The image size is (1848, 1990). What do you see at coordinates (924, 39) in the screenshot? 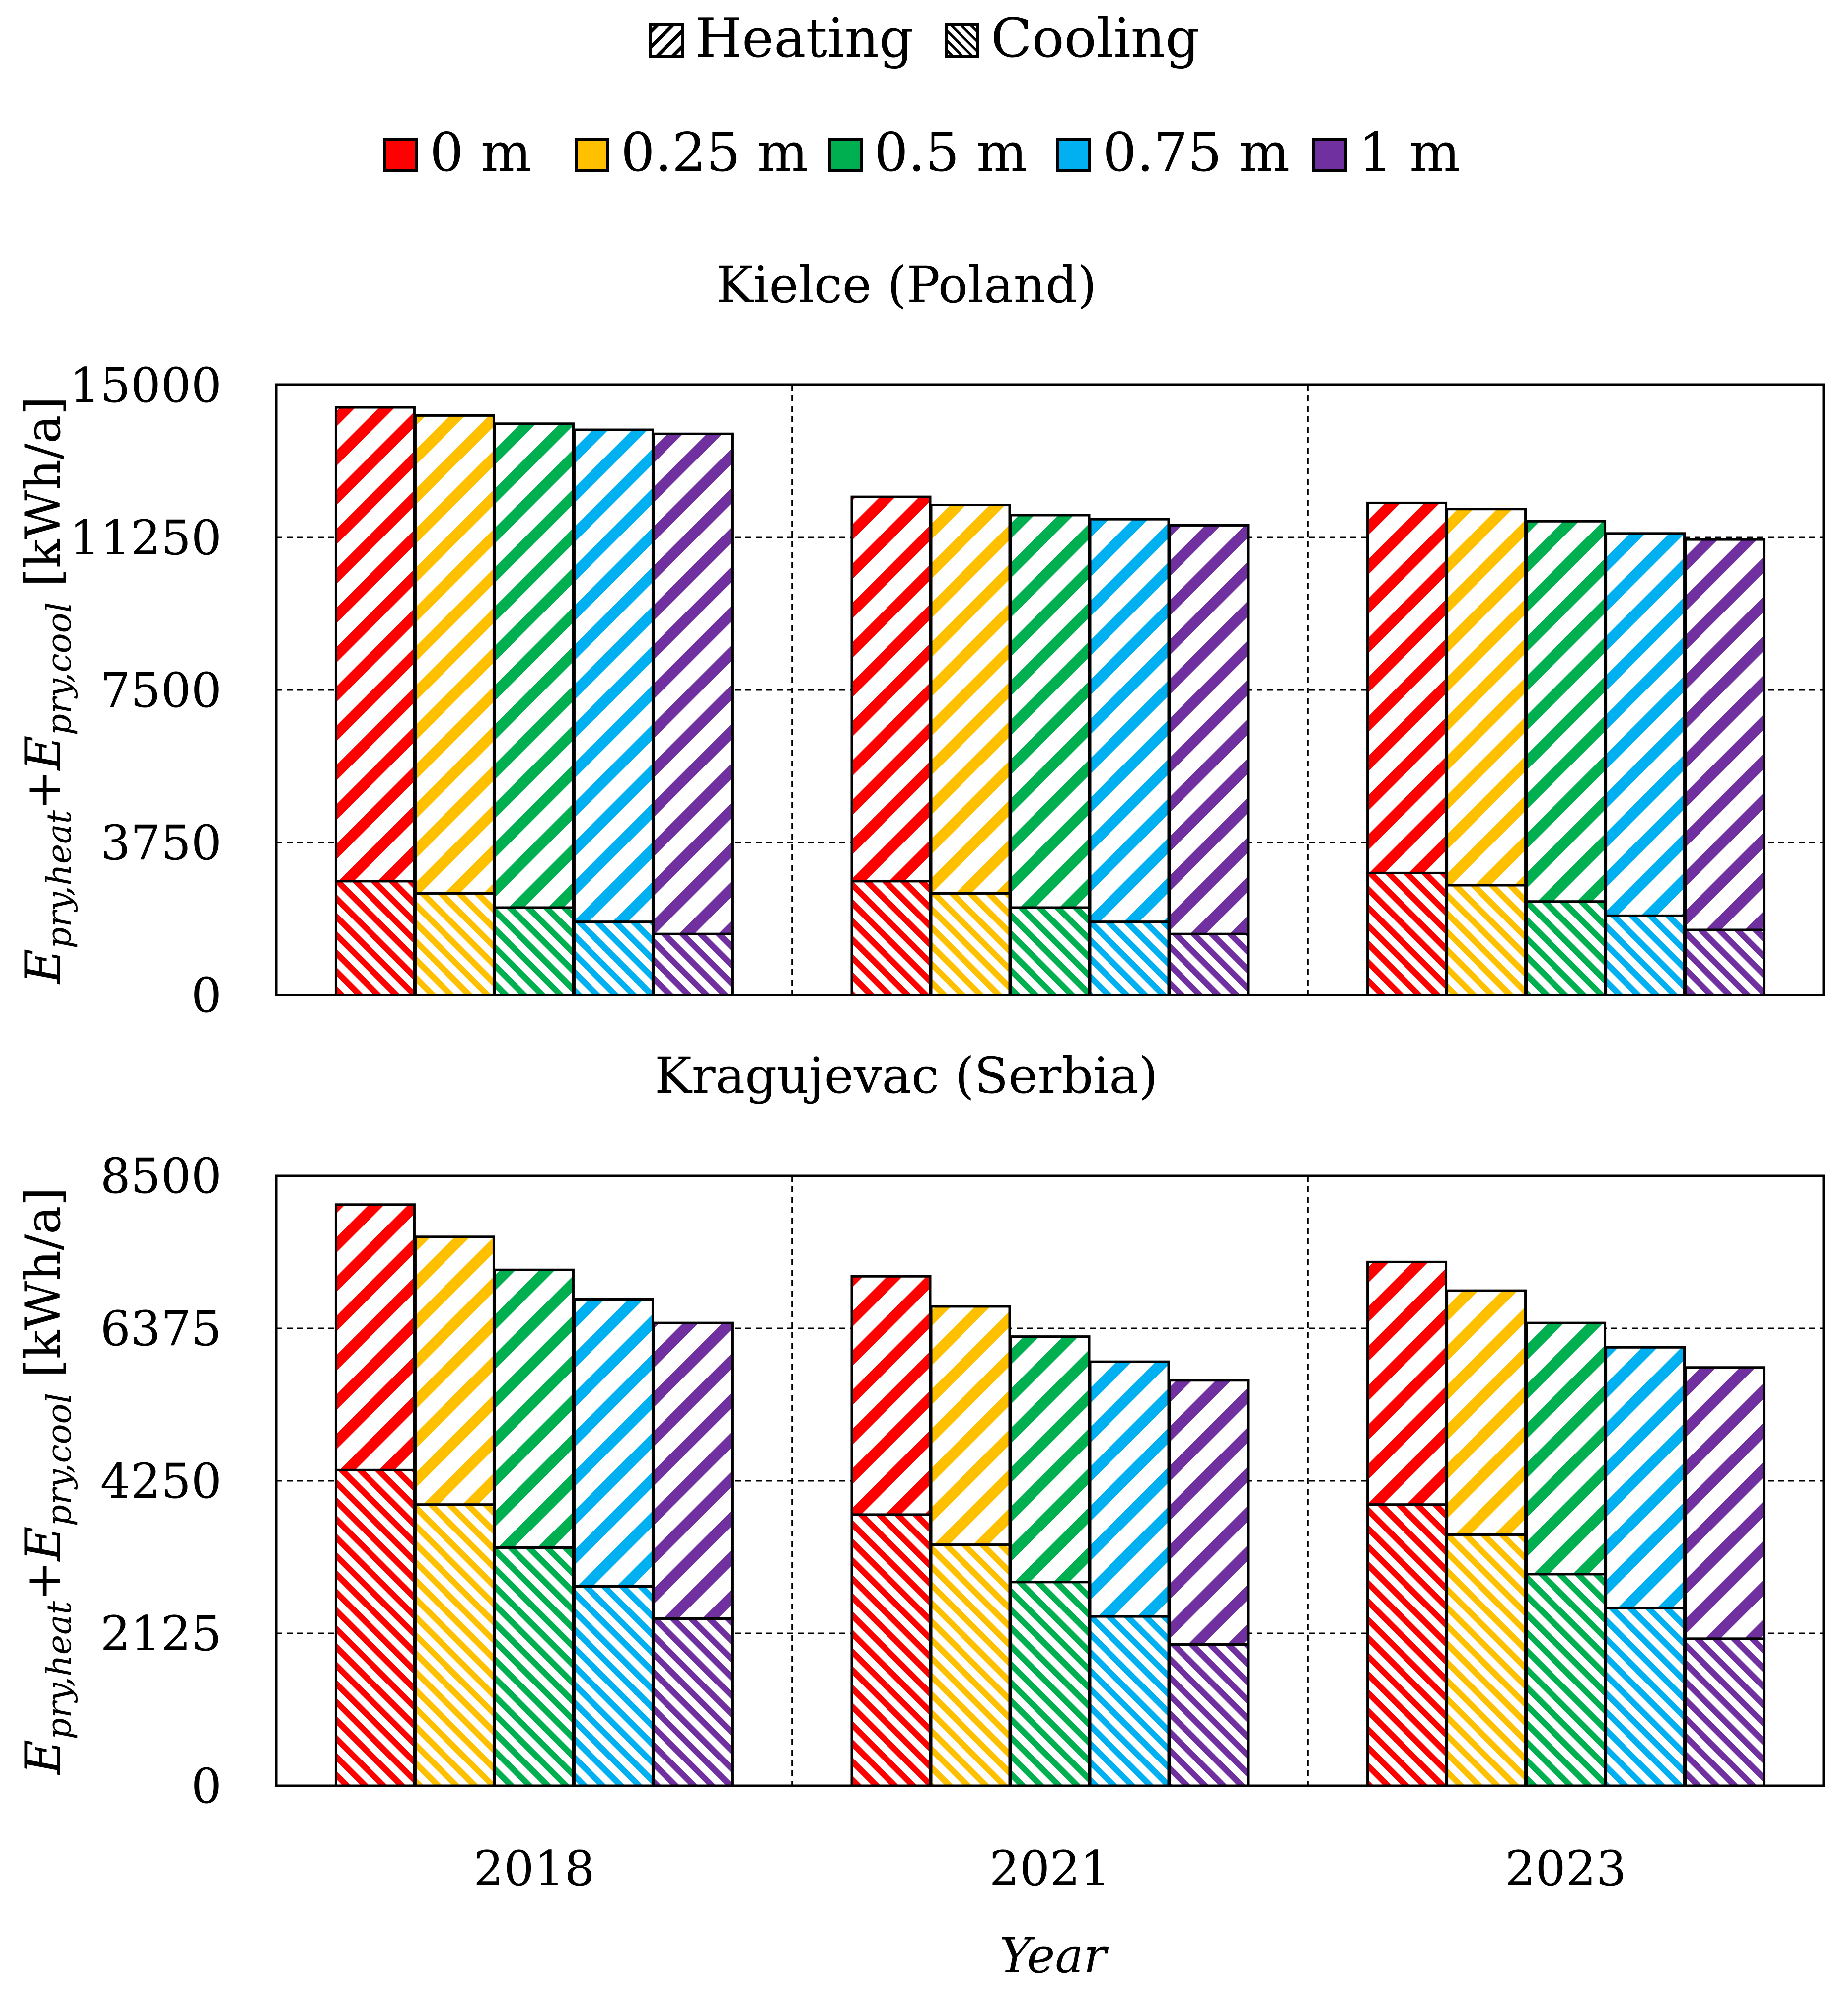
I see `legend-components: Heating Cooling` at bounding box center [924, 39].